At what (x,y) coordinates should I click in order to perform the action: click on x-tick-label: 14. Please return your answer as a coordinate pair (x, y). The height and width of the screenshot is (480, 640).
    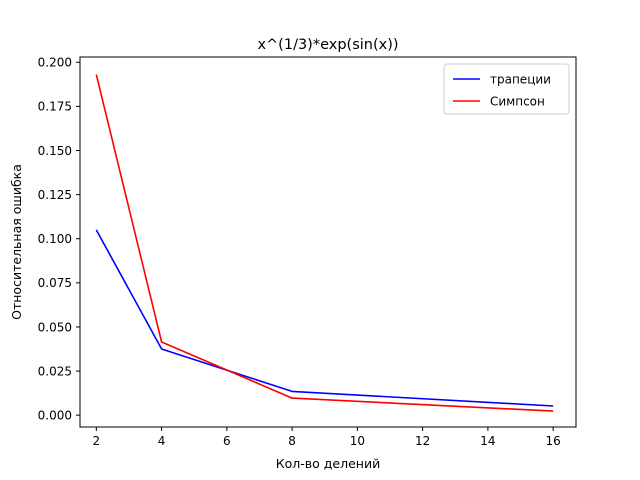
    Looking at the image, I should click on (487, 441).